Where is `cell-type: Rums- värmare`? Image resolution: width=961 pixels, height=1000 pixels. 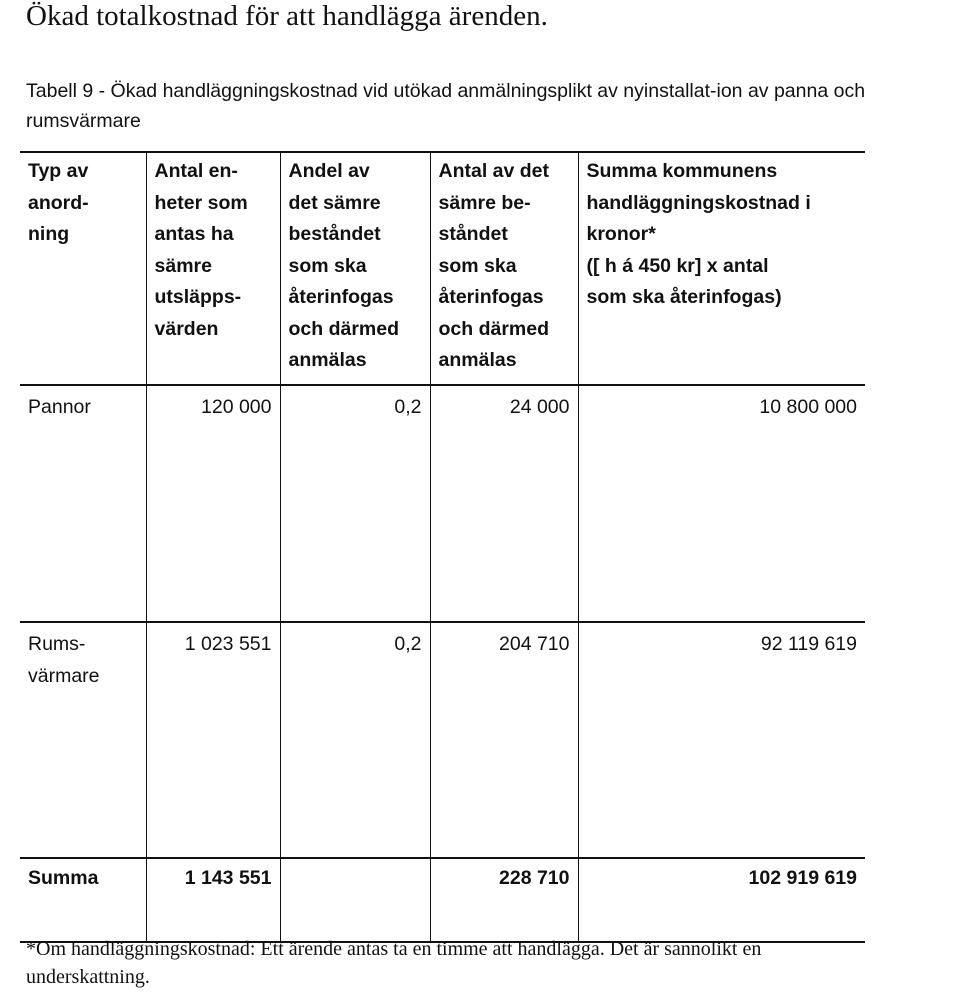
cell-type: Rums- värmare is located at coordinates (83, 740).